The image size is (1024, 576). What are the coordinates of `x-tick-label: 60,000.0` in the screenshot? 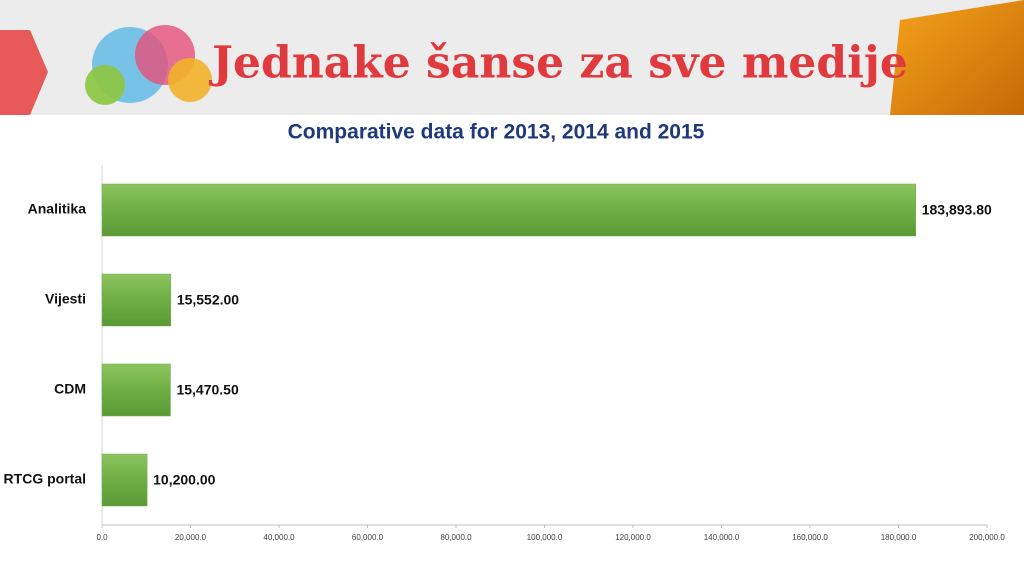 It's located at (368, 537).